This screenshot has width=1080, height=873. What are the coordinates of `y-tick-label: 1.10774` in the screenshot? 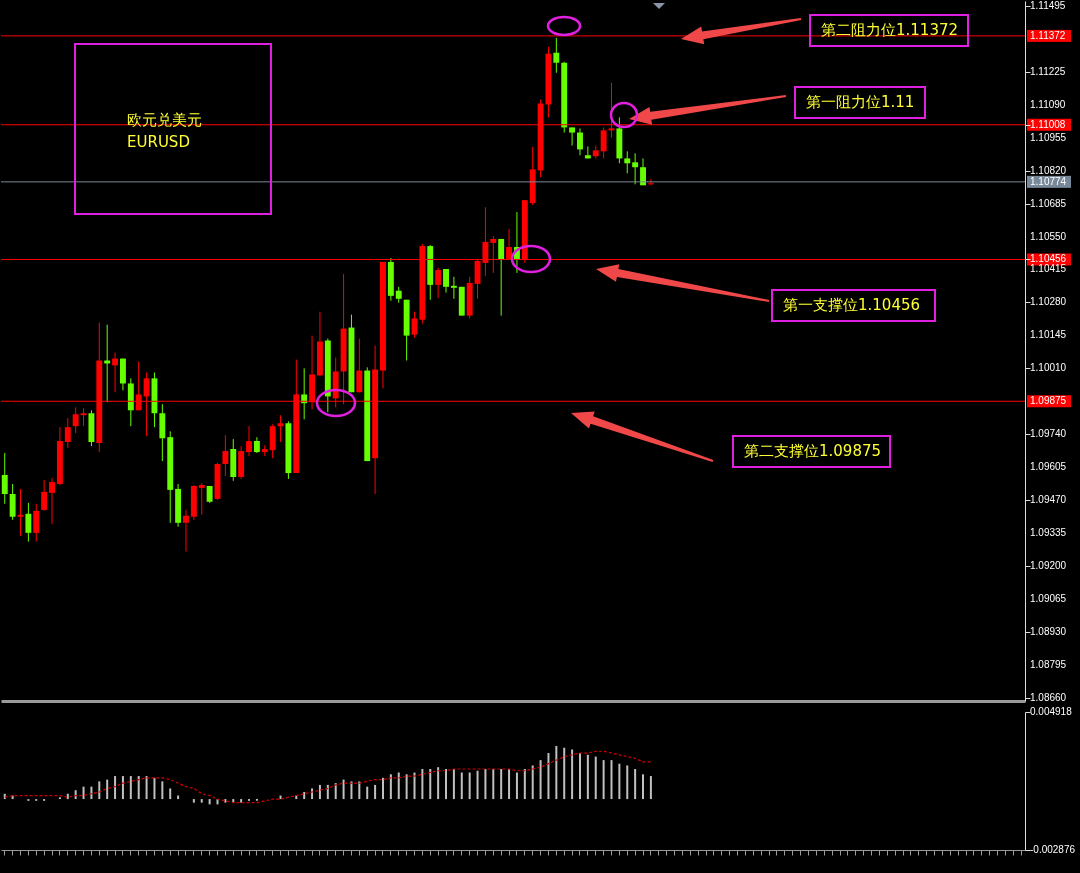 It's located at (1048, 181).